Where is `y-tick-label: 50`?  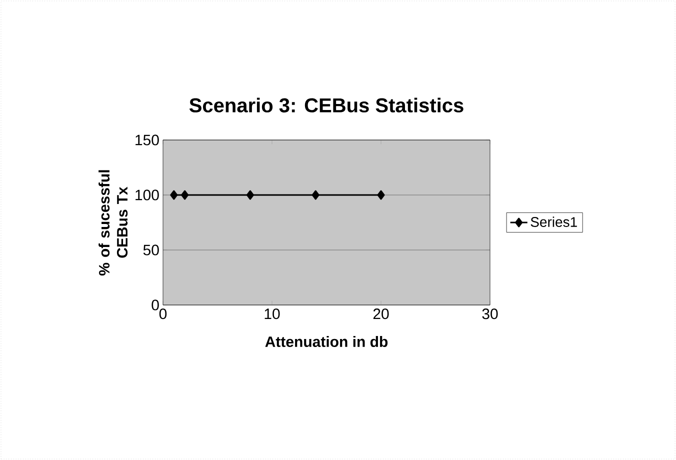 y-tick-label: 50 is located at coordinates (151, 250).